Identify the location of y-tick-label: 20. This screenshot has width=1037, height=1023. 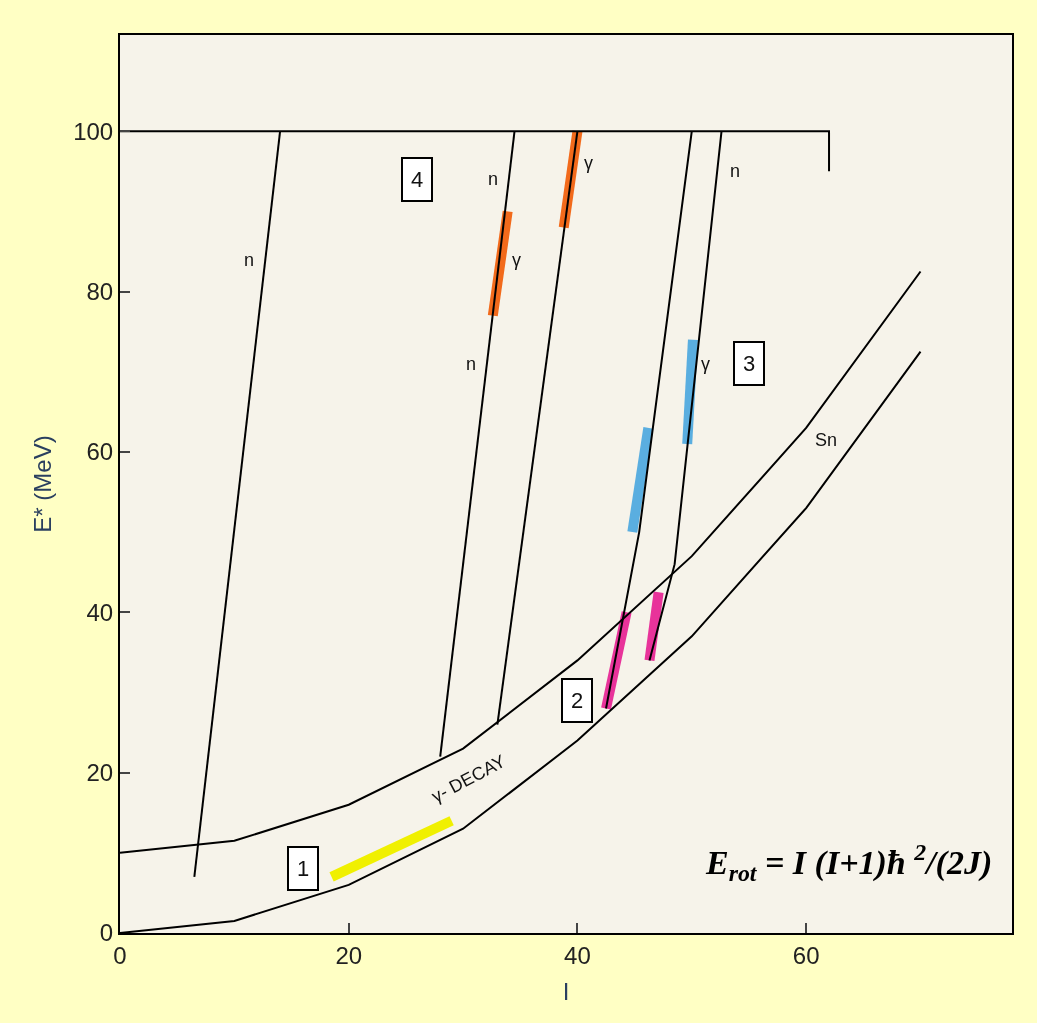
(100, 773).